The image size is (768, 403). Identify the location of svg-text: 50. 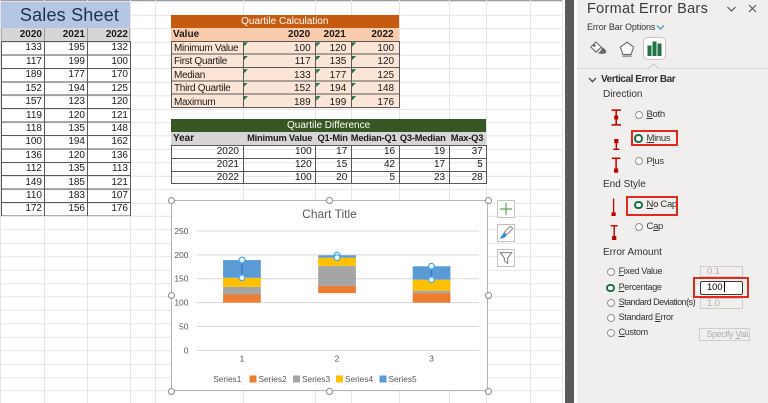
(184, 327).